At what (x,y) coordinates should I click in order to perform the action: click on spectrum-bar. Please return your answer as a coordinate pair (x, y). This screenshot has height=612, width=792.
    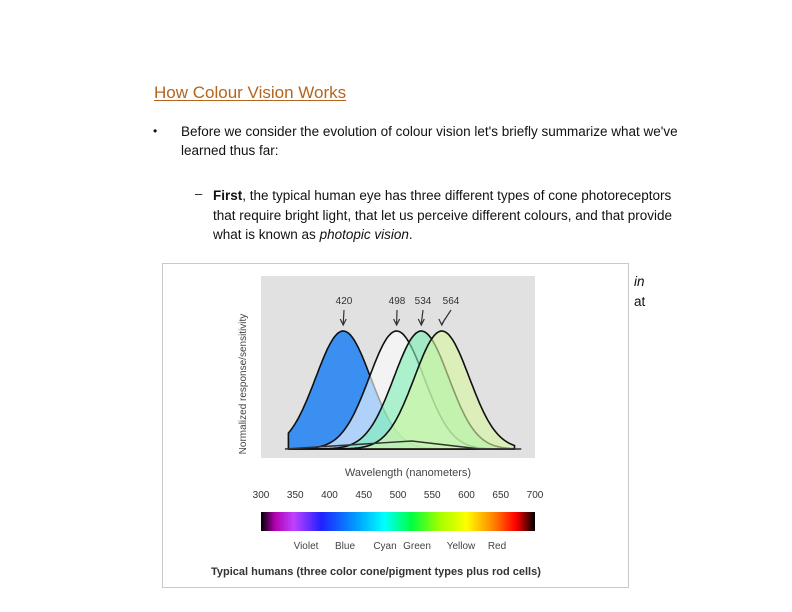
    Looking at the image, I should click on (398, 521).